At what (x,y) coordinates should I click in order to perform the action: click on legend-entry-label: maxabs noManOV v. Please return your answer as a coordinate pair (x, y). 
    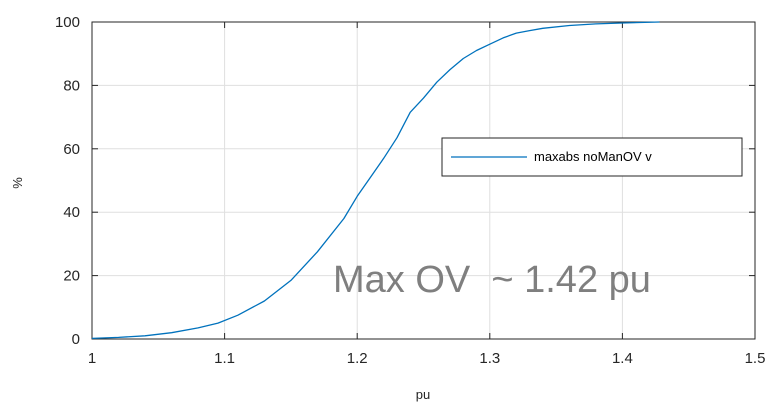
    Looking at the image, I should click on (593, 156).